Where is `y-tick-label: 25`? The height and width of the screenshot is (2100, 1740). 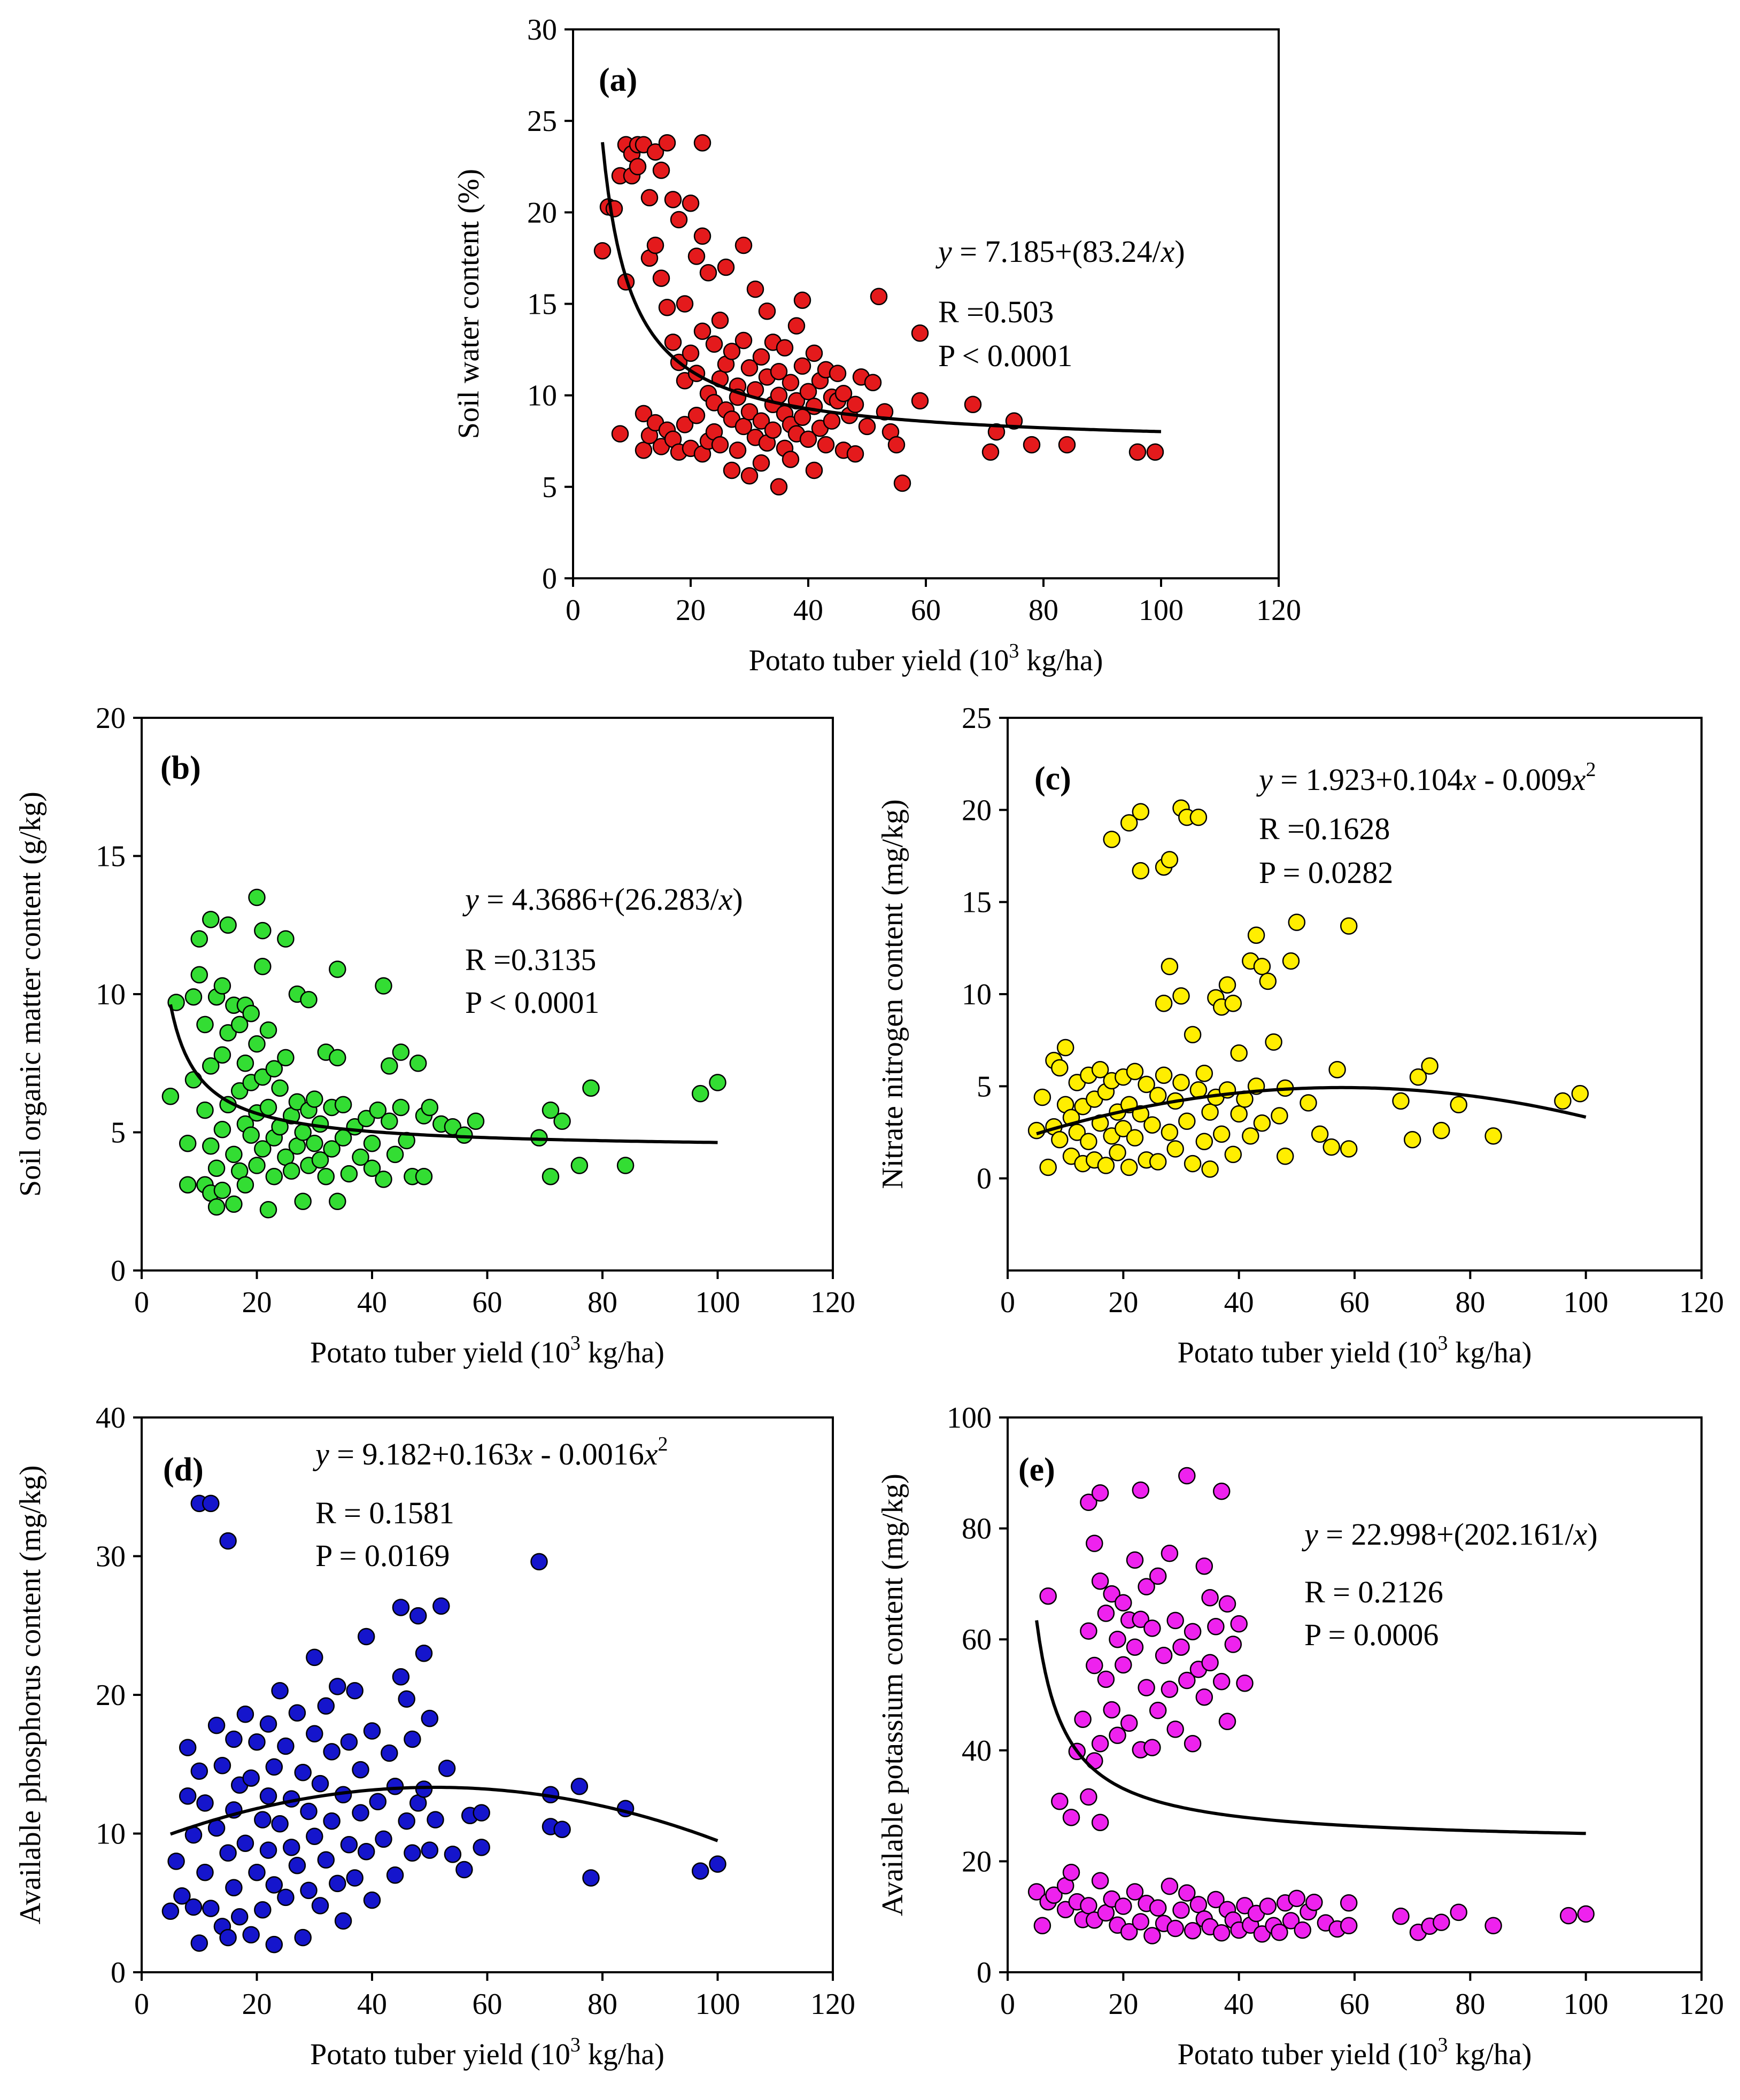
y-tick-label: 25 is located at coordinates (977, 718).